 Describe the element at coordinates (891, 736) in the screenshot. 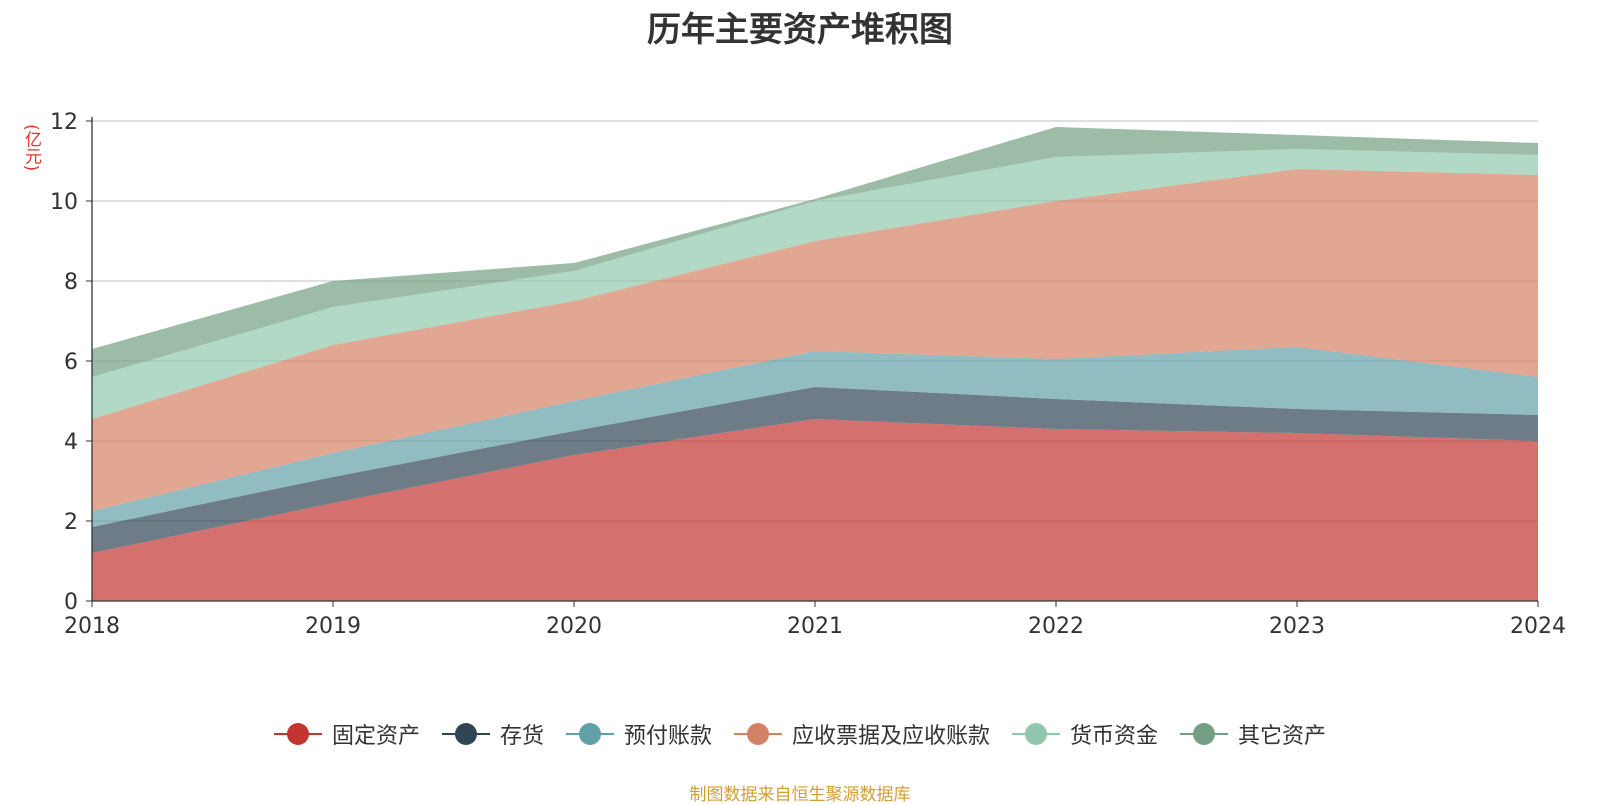

I see `legend-label: 应收票据及应收账款` at that location.